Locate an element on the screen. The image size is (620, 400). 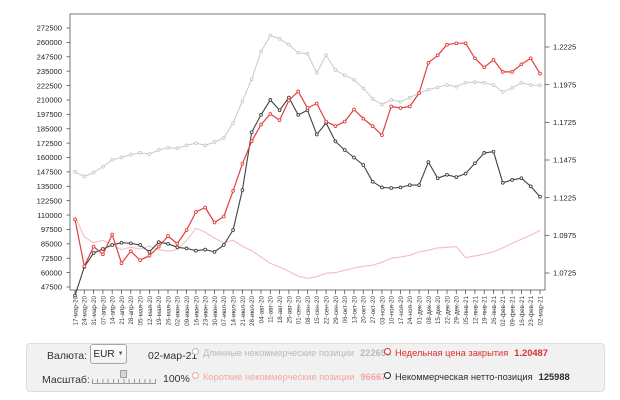
currency-select: EUR ▼ is located at coordinates (108, 354).